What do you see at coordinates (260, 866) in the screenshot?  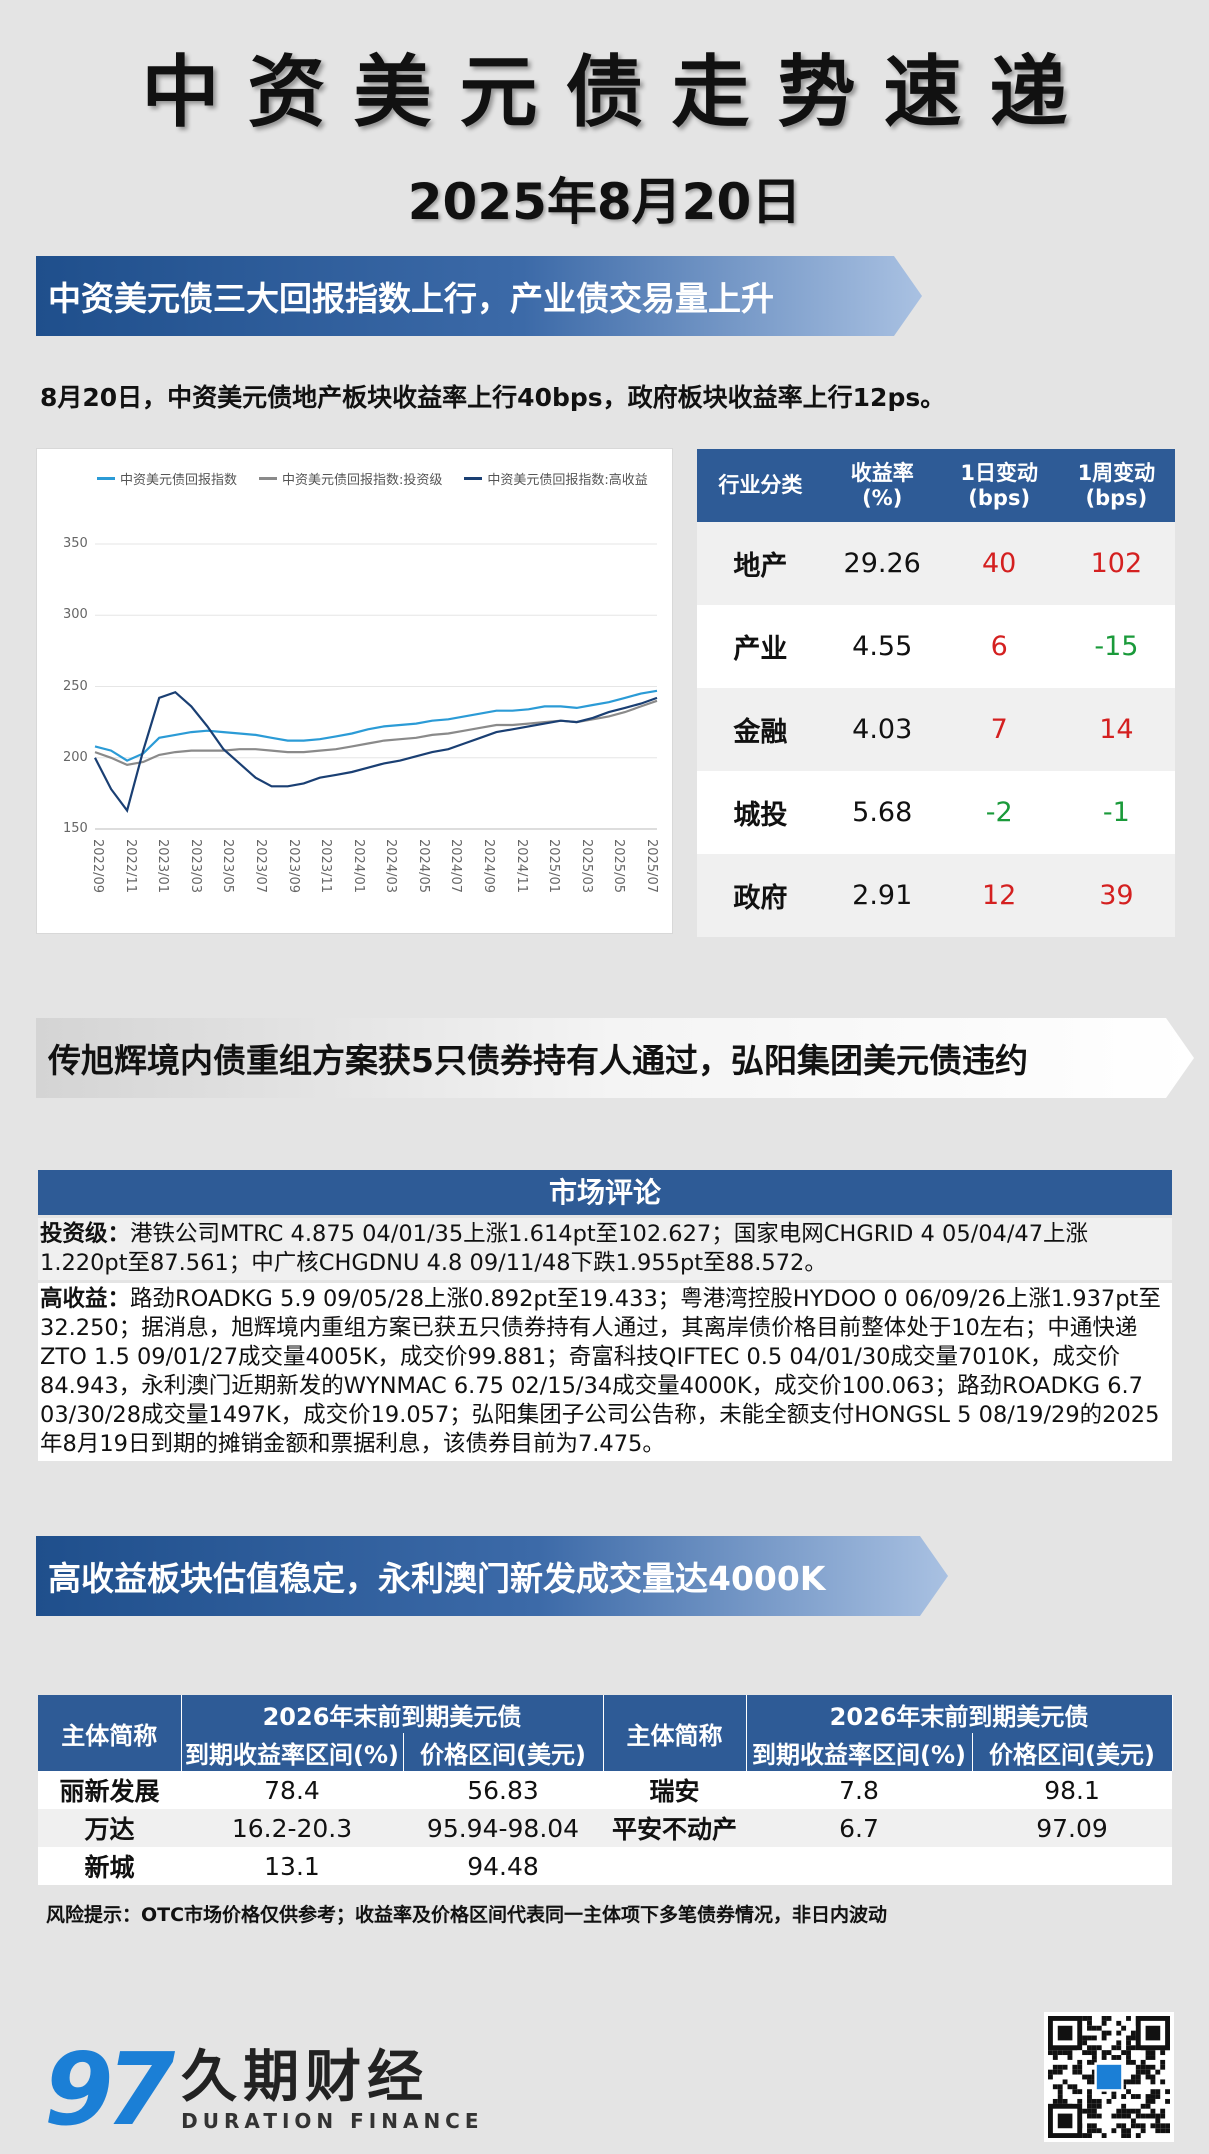 I see `x-tick-label: 2023/07` at bounding box center [260, 866].